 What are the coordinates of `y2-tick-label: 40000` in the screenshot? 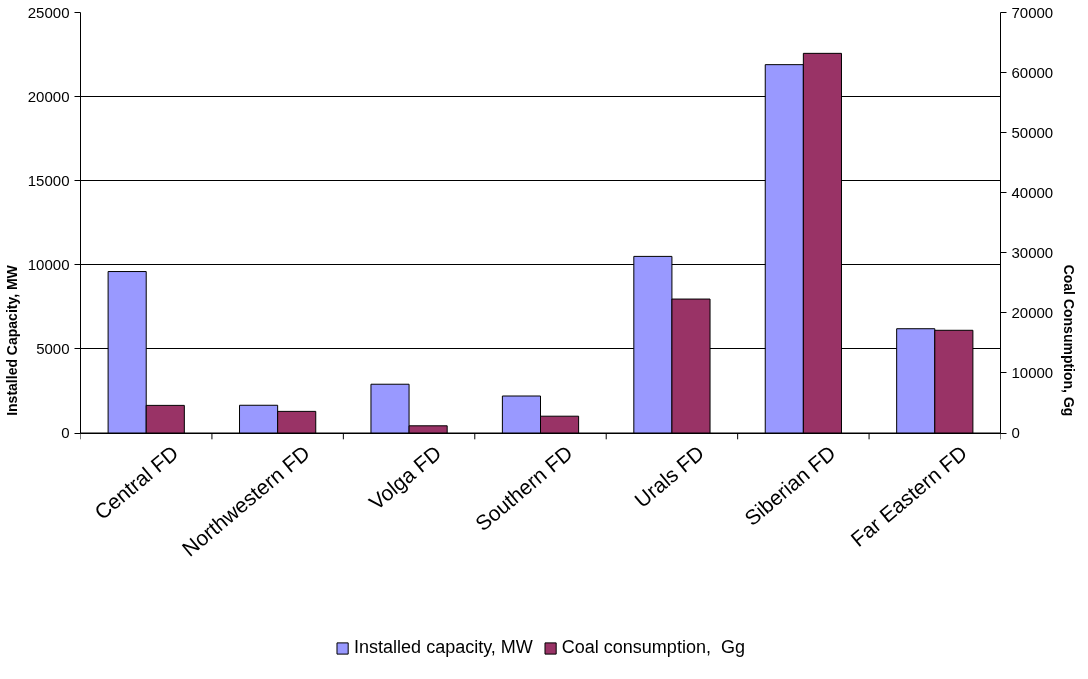 It's located at (1032, 192).